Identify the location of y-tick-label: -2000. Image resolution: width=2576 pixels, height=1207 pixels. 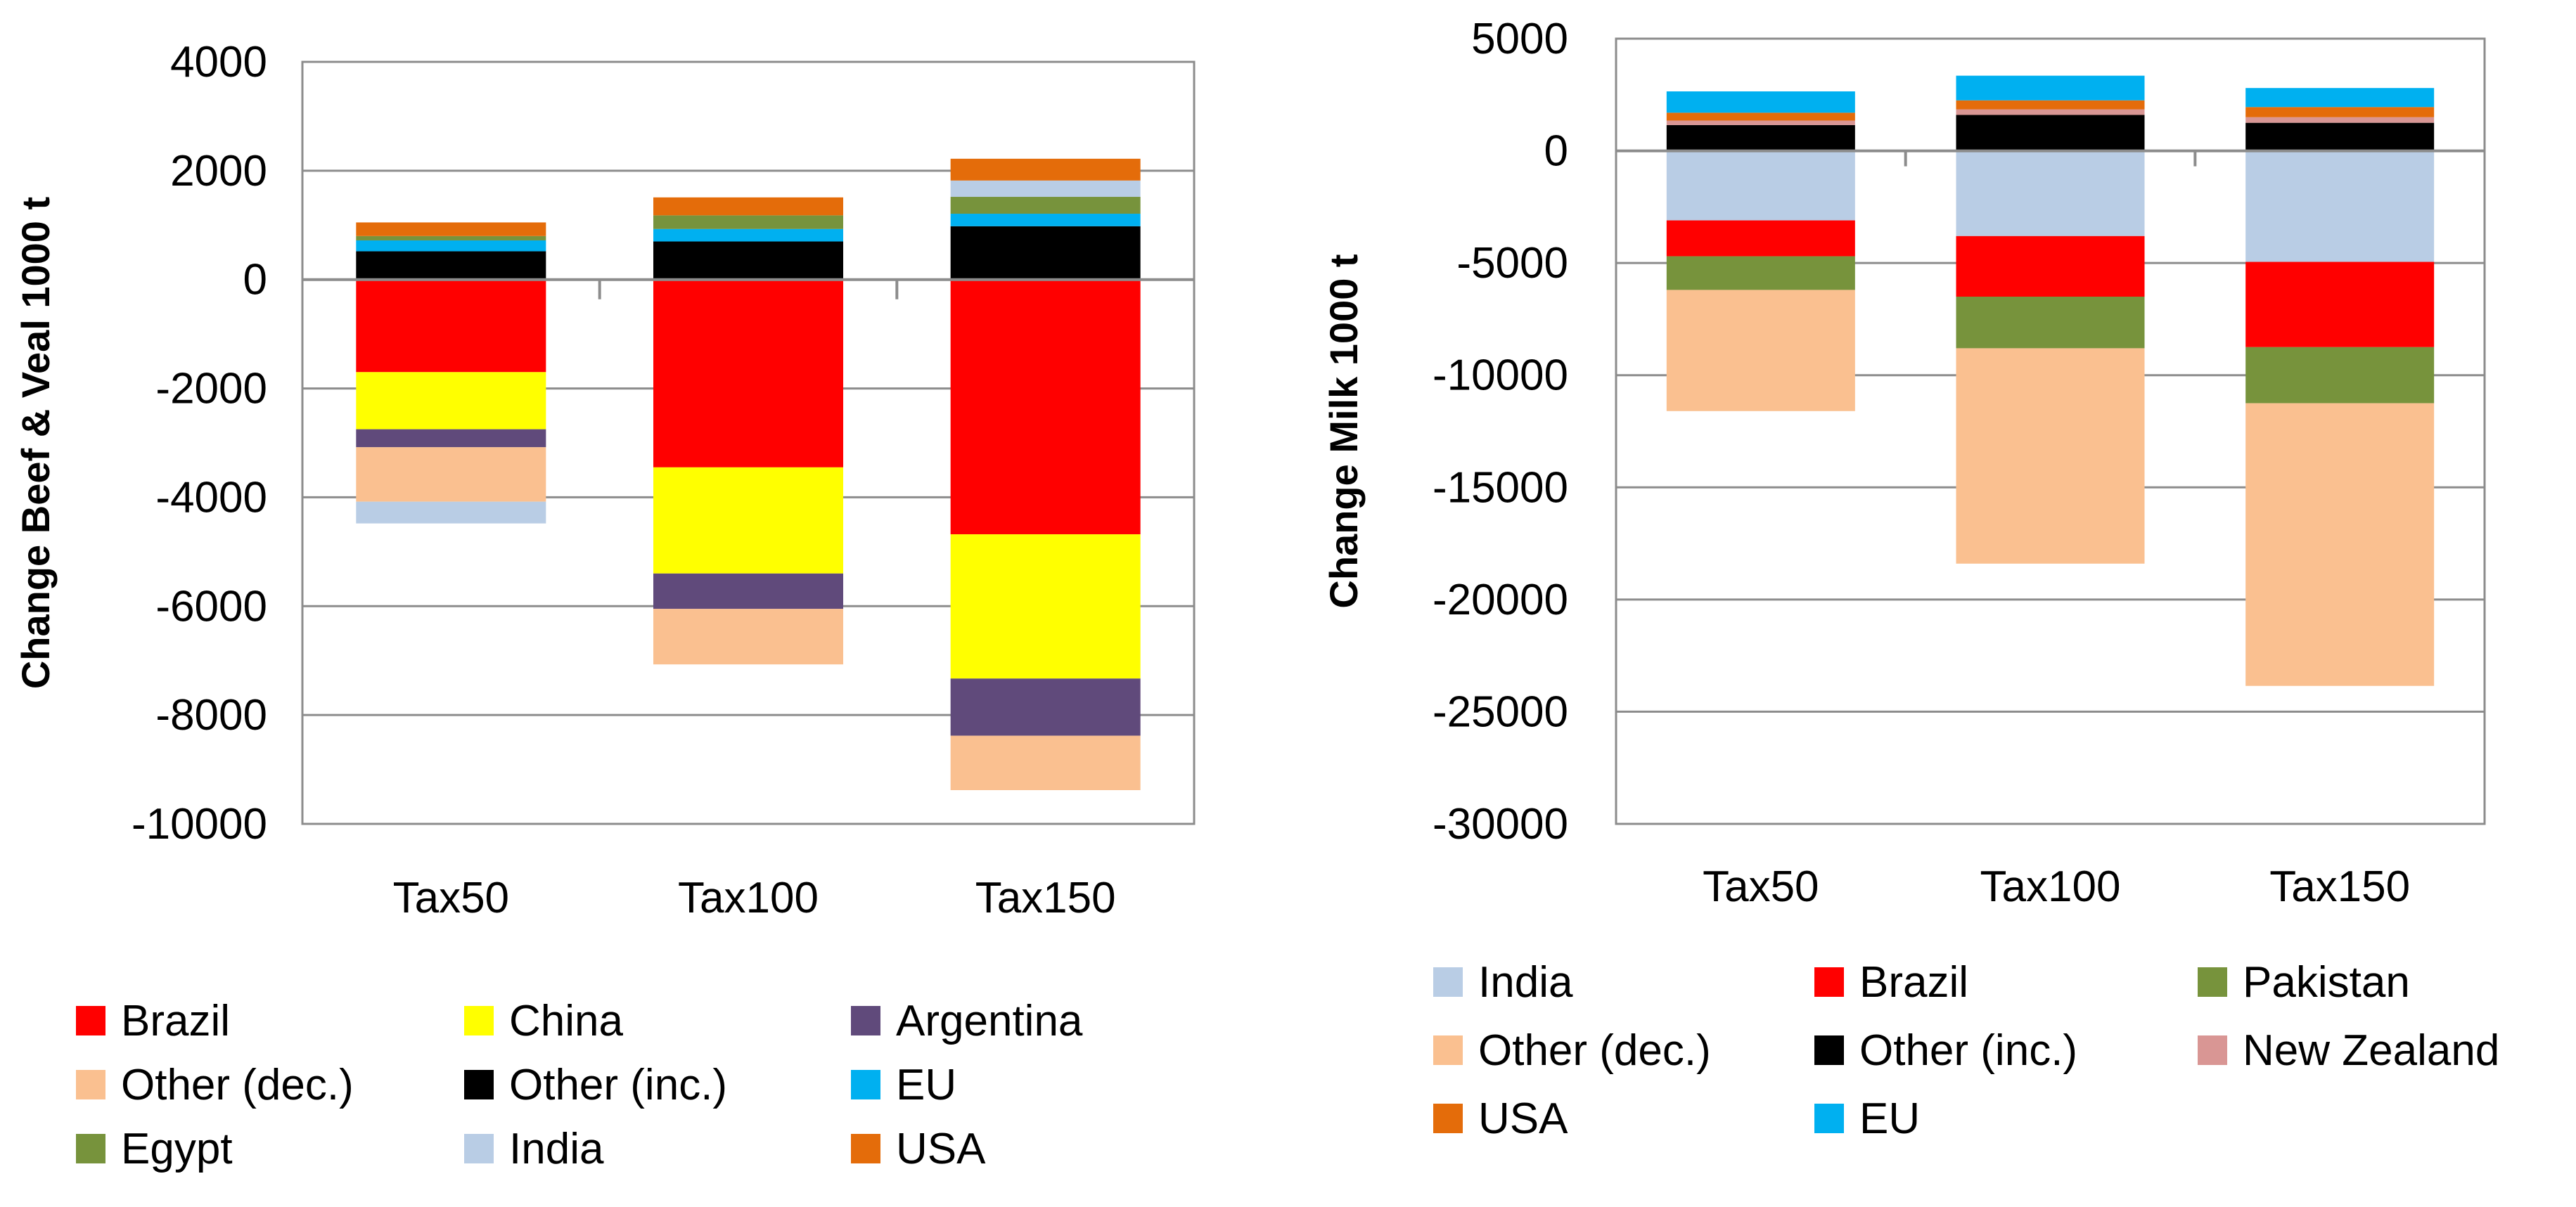
(211, 389).